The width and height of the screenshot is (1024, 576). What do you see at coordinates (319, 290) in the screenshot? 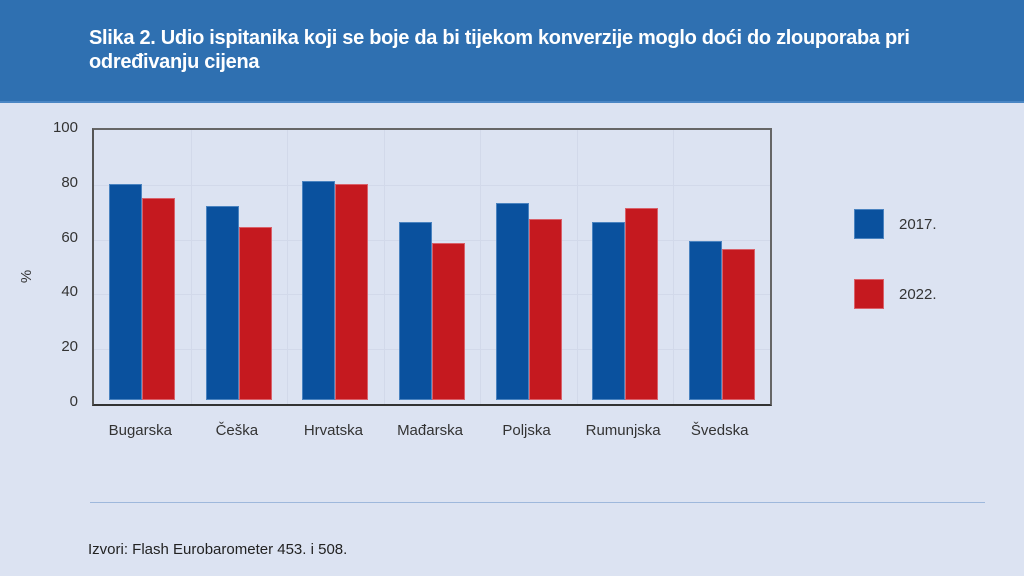
I see `bar-2017-hrvatska` at bounding box center [319, 290].